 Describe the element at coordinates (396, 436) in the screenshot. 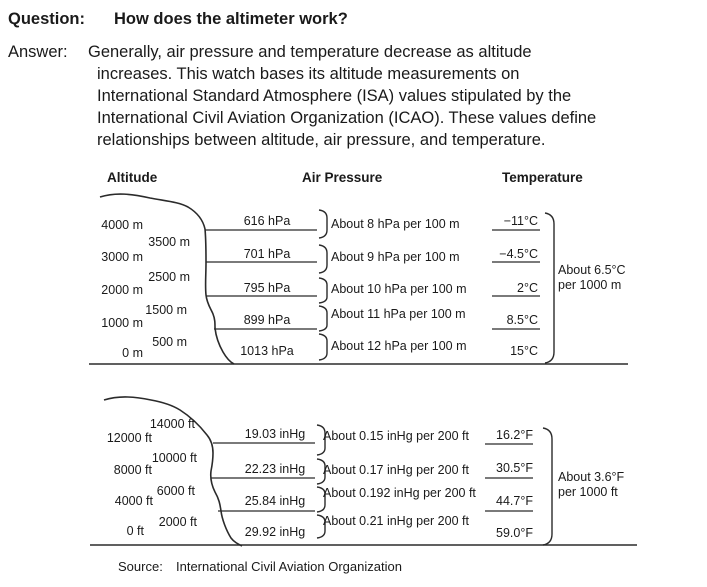

I see `imperial-rate-1: About 0.15 inHg per 200 ft` at that location.